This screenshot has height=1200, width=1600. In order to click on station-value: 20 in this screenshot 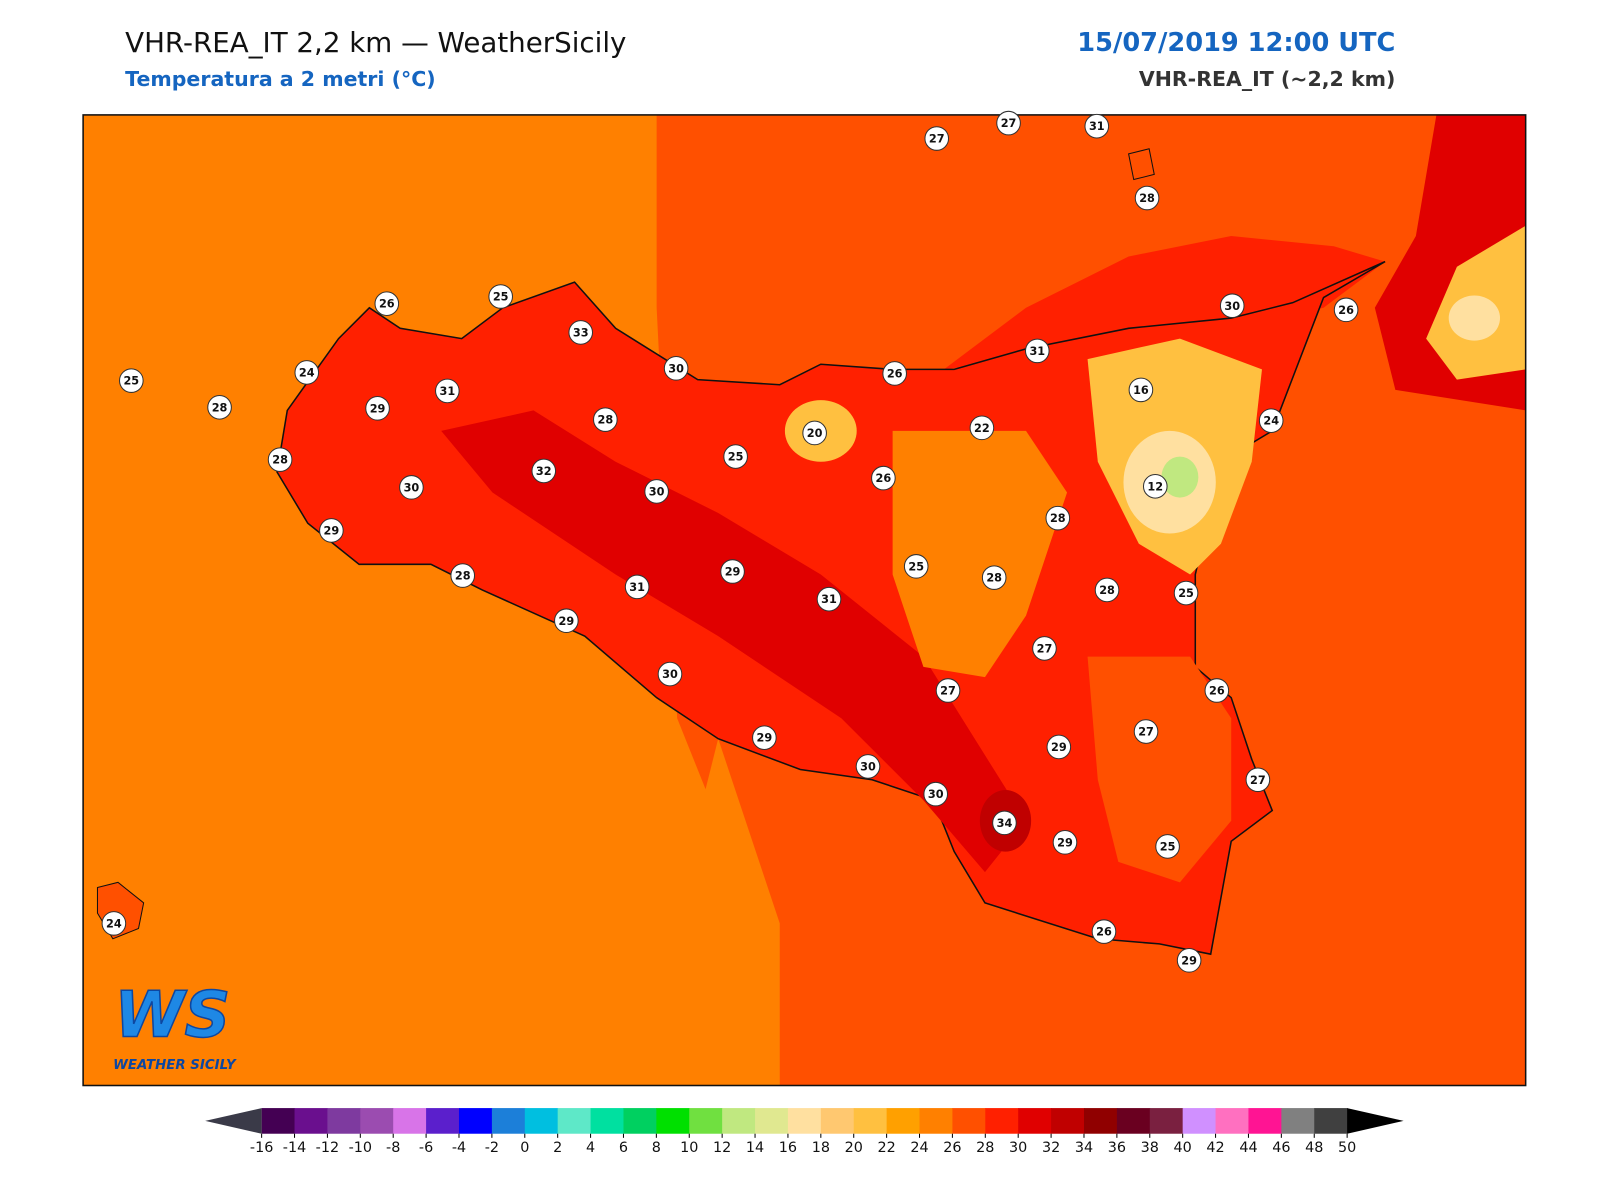, I will do `click(815, 433)`.